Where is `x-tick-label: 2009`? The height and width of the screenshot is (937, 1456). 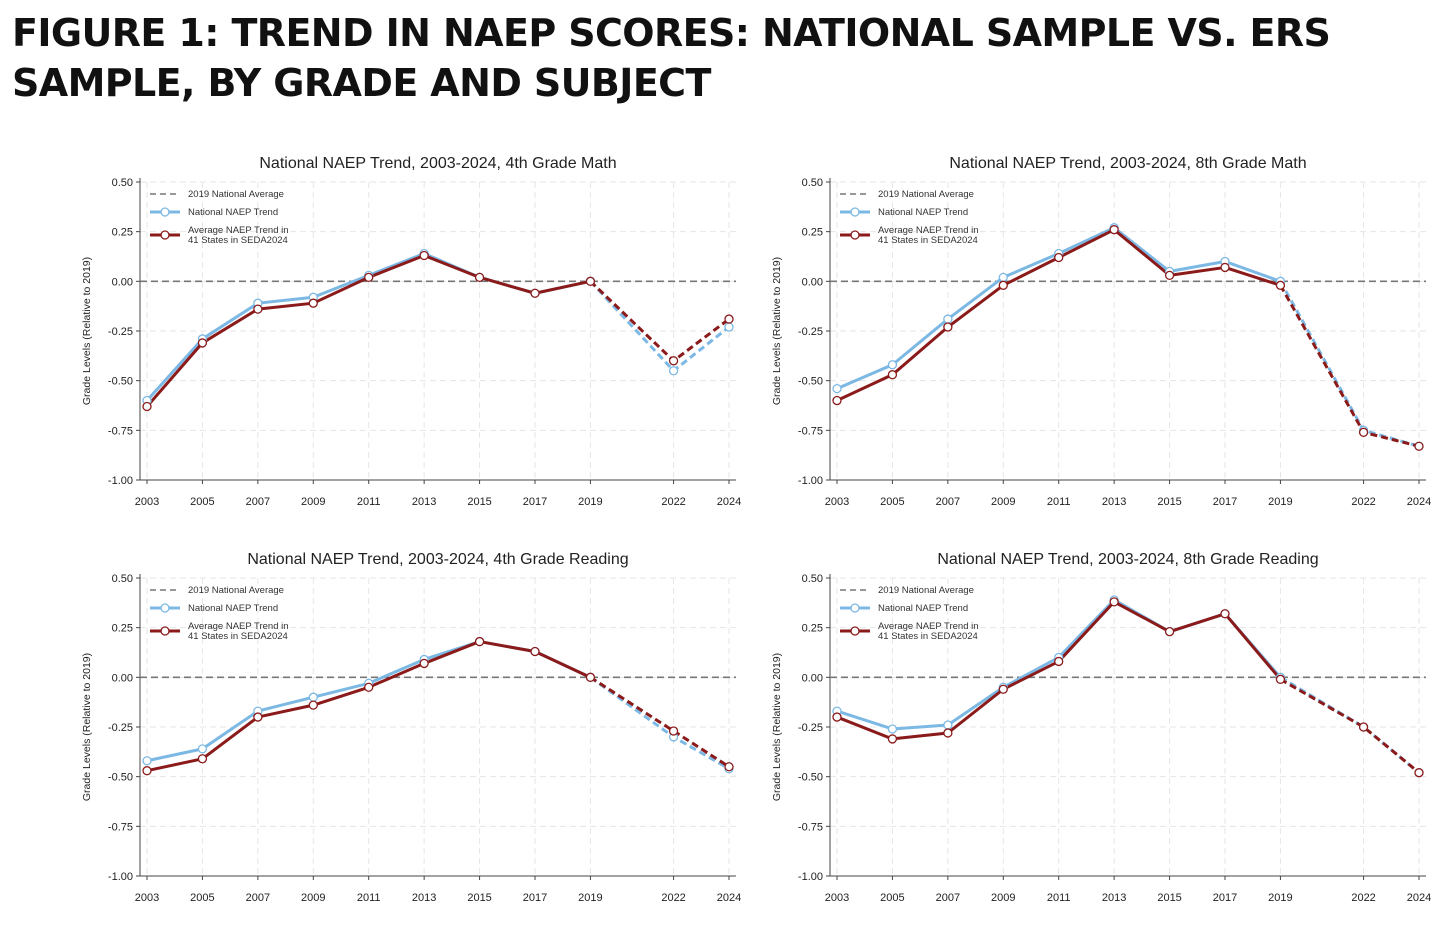
x-tick-label: 2009 is located at coordinates (1003, 502).